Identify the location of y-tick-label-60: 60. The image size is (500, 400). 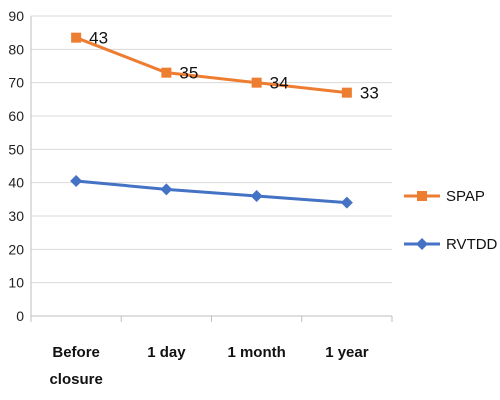
(16, 116).